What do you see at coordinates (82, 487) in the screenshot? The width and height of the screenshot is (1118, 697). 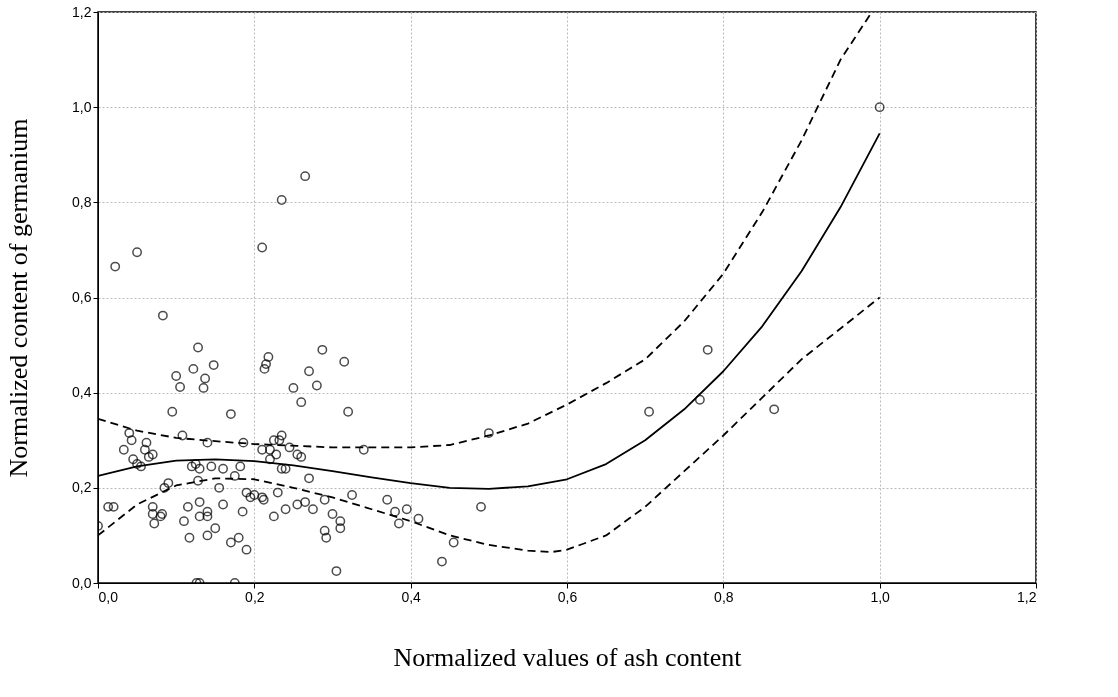 I see `y-tick-label: 0,2` at bounding box center [82, 487].